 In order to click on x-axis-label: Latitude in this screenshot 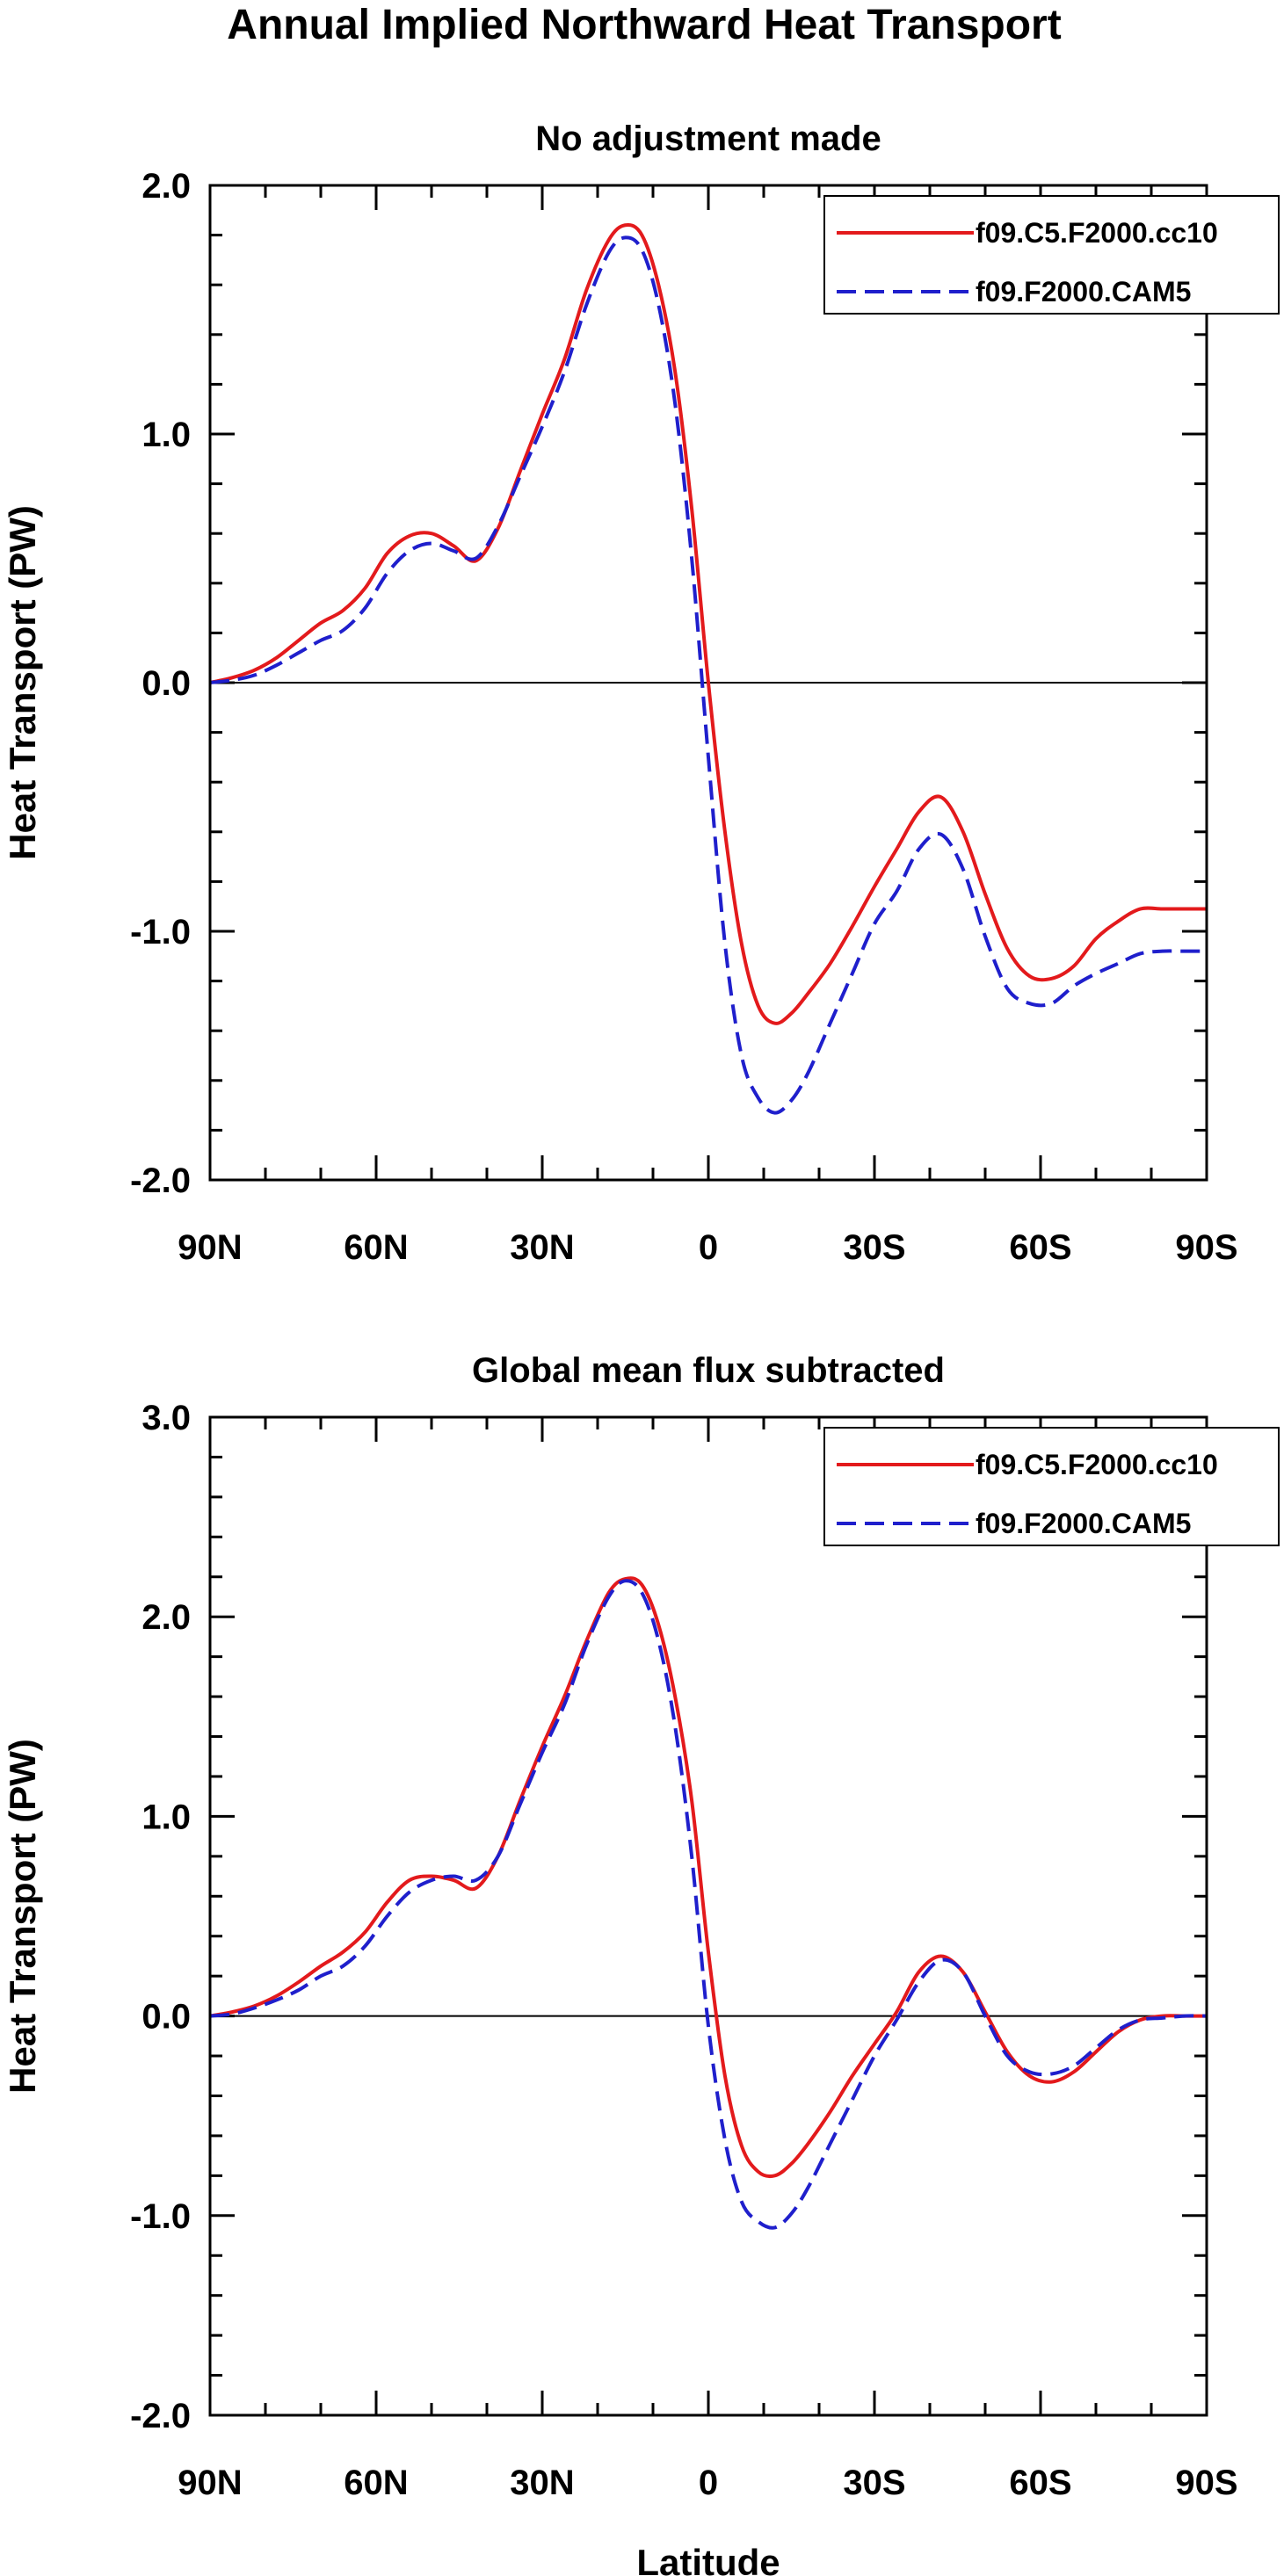, I will do `click(708, 2559)`.